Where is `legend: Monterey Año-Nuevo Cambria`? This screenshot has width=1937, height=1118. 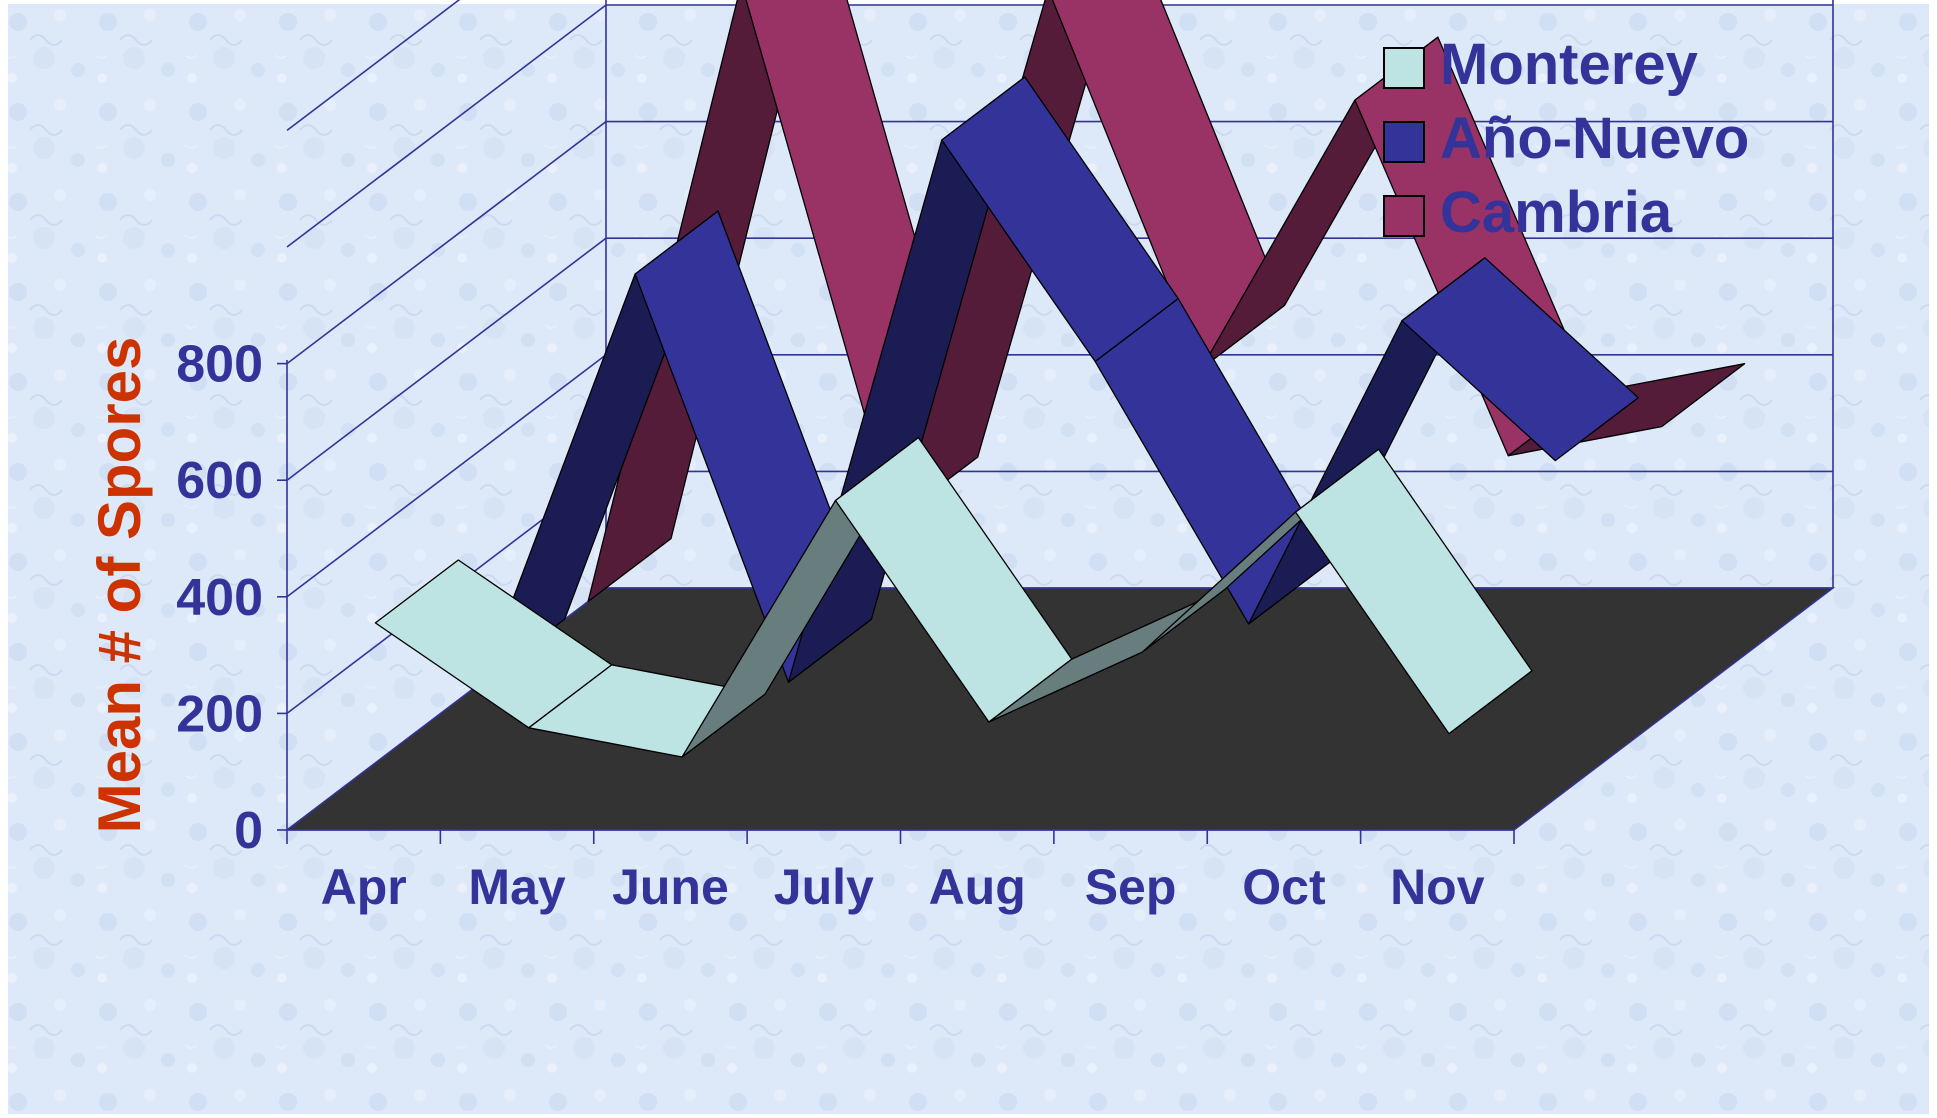 legend: Monterey Año-Nuevo Cambria is located at coordinates (1566, 138).